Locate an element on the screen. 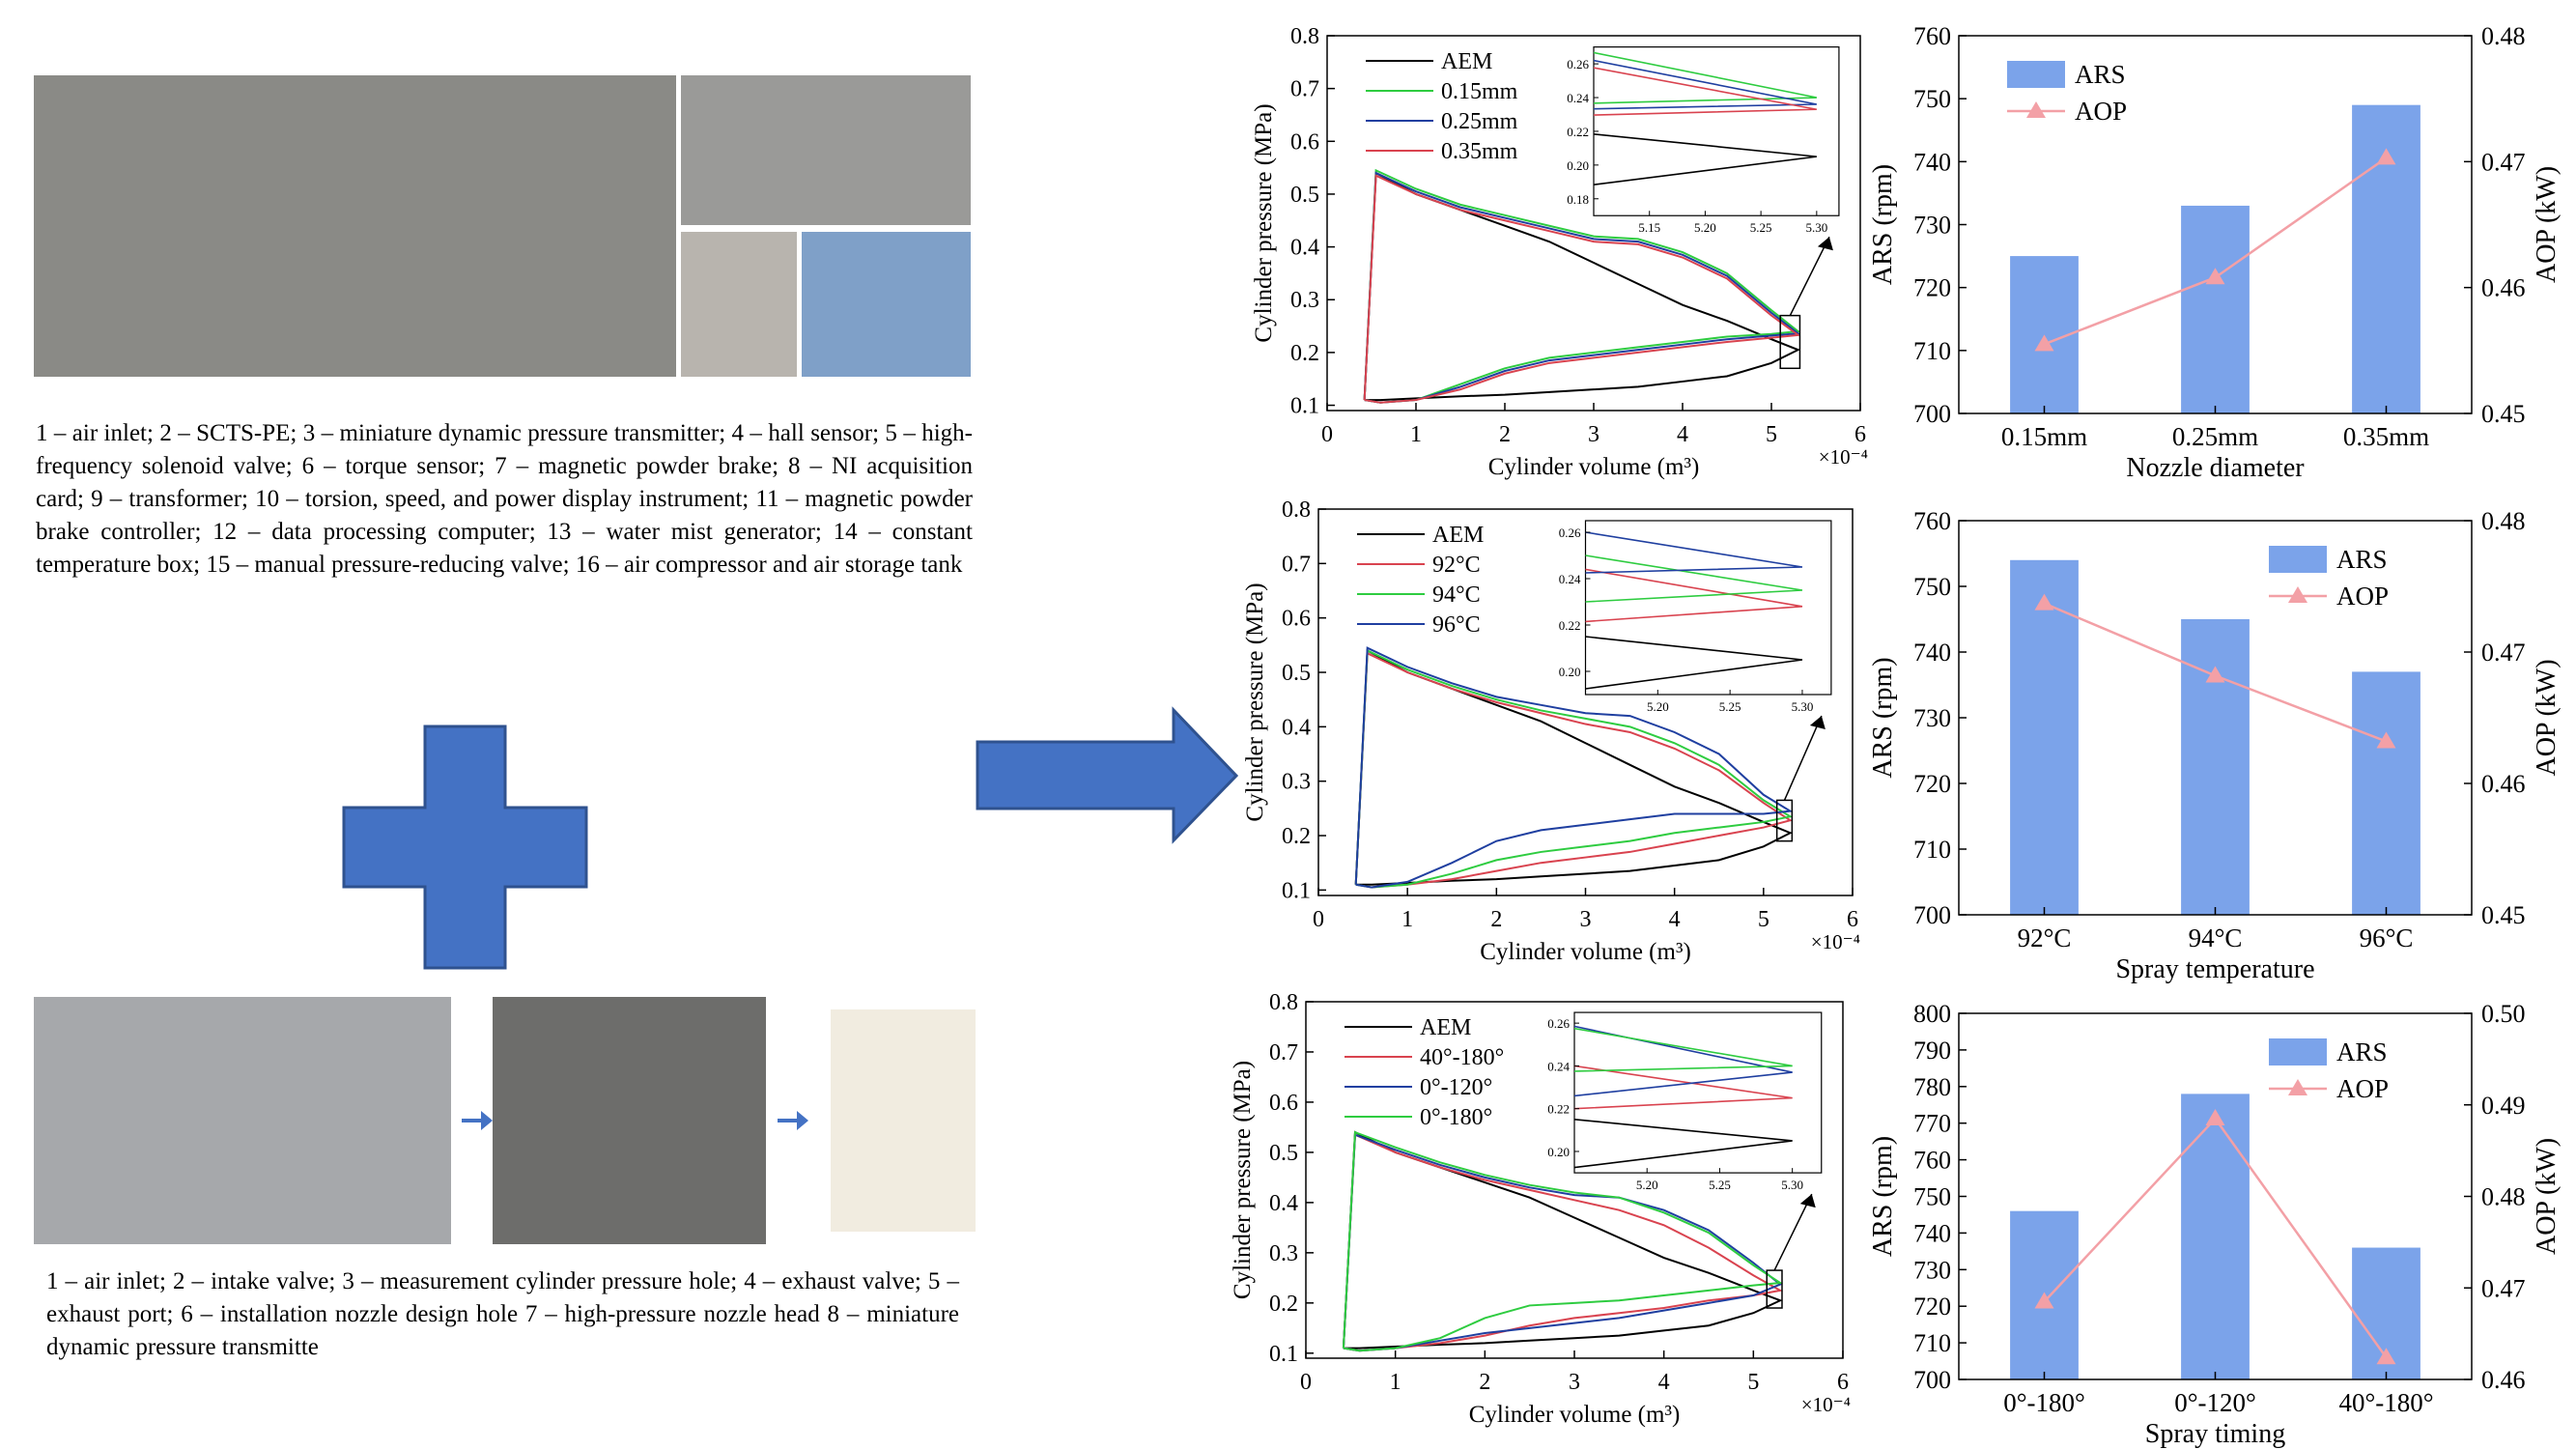 This screenshot has width=2576, height=1449. zoom-arrow-head is located at coordinates (1817, 722).